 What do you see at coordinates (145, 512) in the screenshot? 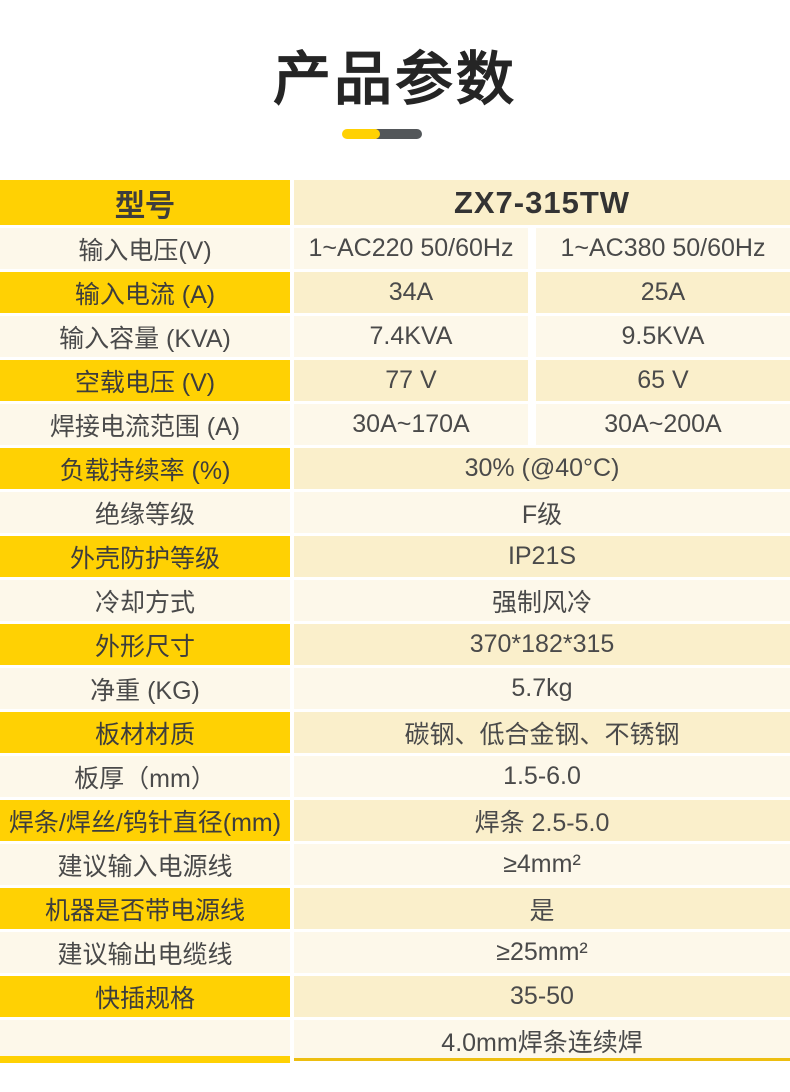
I see `row-label: 绝缘等级` at bounding box center [145, 512].